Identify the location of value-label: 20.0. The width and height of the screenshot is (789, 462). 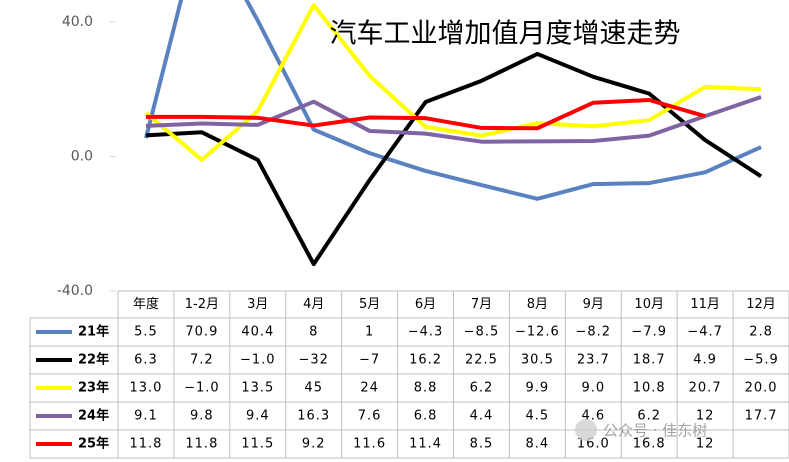
(761, 388).